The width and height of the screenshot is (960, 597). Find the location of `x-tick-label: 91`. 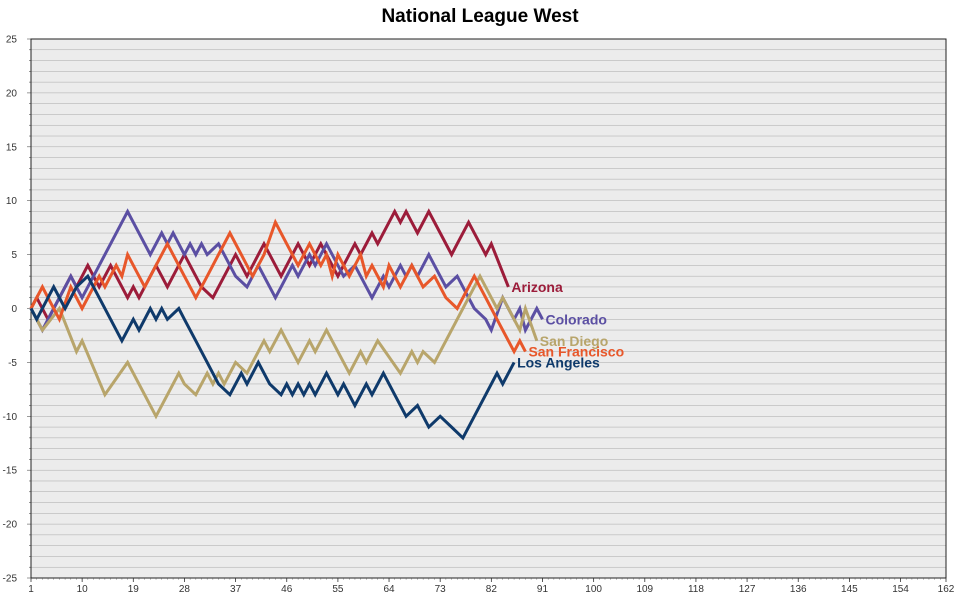

x-tick-label: 91 is located at coordinates (543, 589).